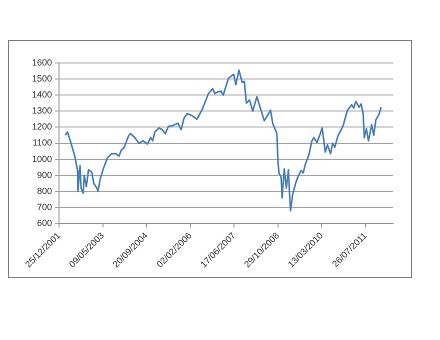 The image size is (440, 340). Describe the element at coordinates (44, 207) in the screenshot. I see `y-tick-label: 700` at that location.